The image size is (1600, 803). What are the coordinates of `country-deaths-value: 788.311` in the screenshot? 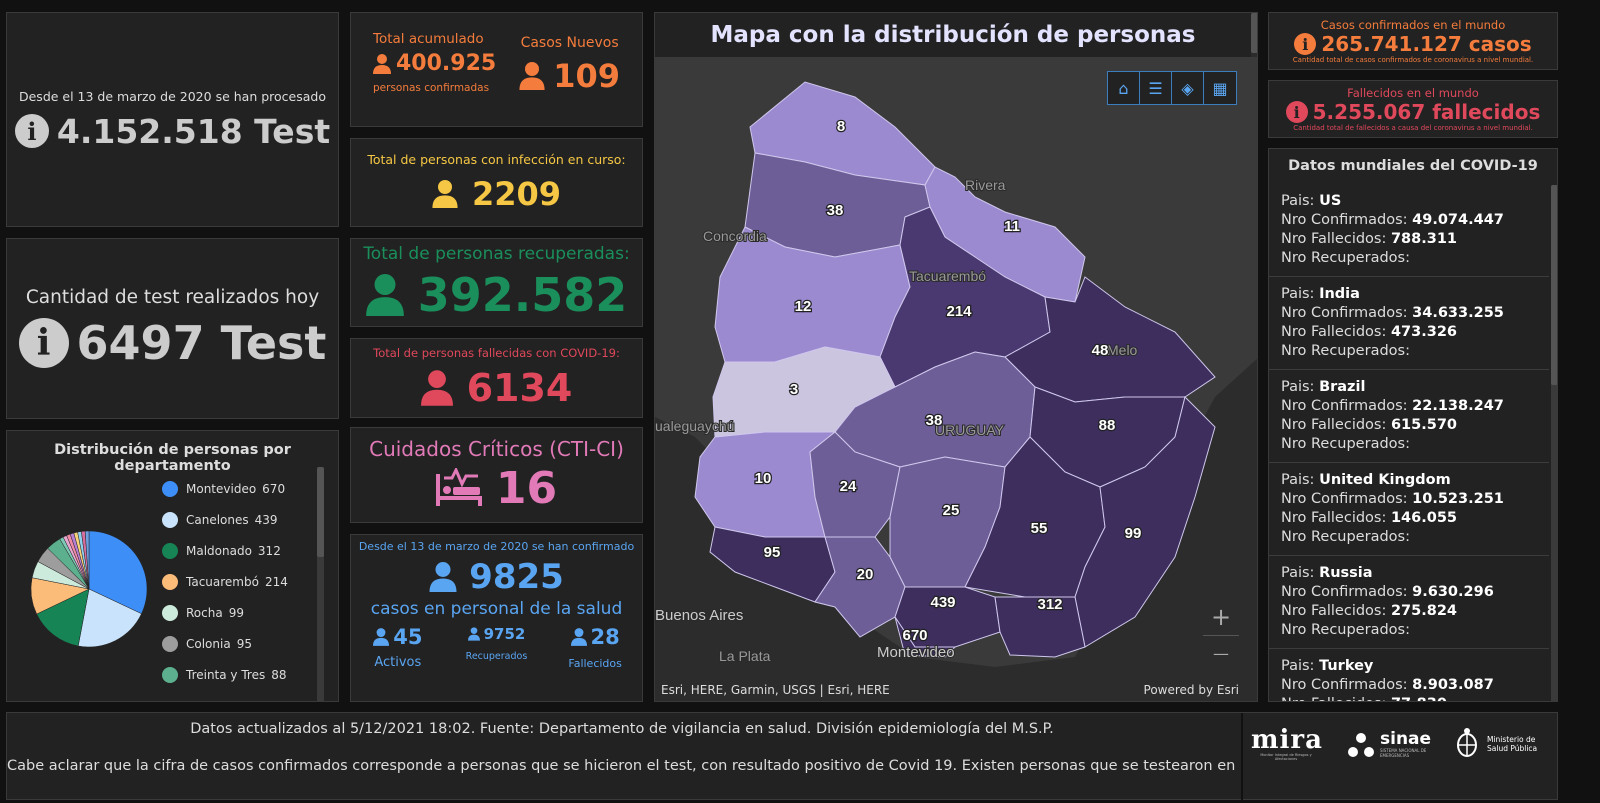 It's located at (1424, 239).